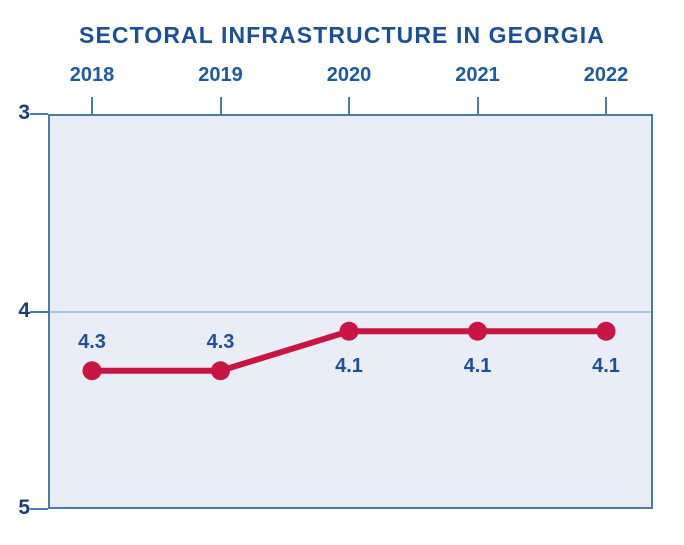 This screenshot has height=545, width=684. Describe the element at coordinates (220, 75) in the screenshot. I see `x-tick-label: 2019` at that location.